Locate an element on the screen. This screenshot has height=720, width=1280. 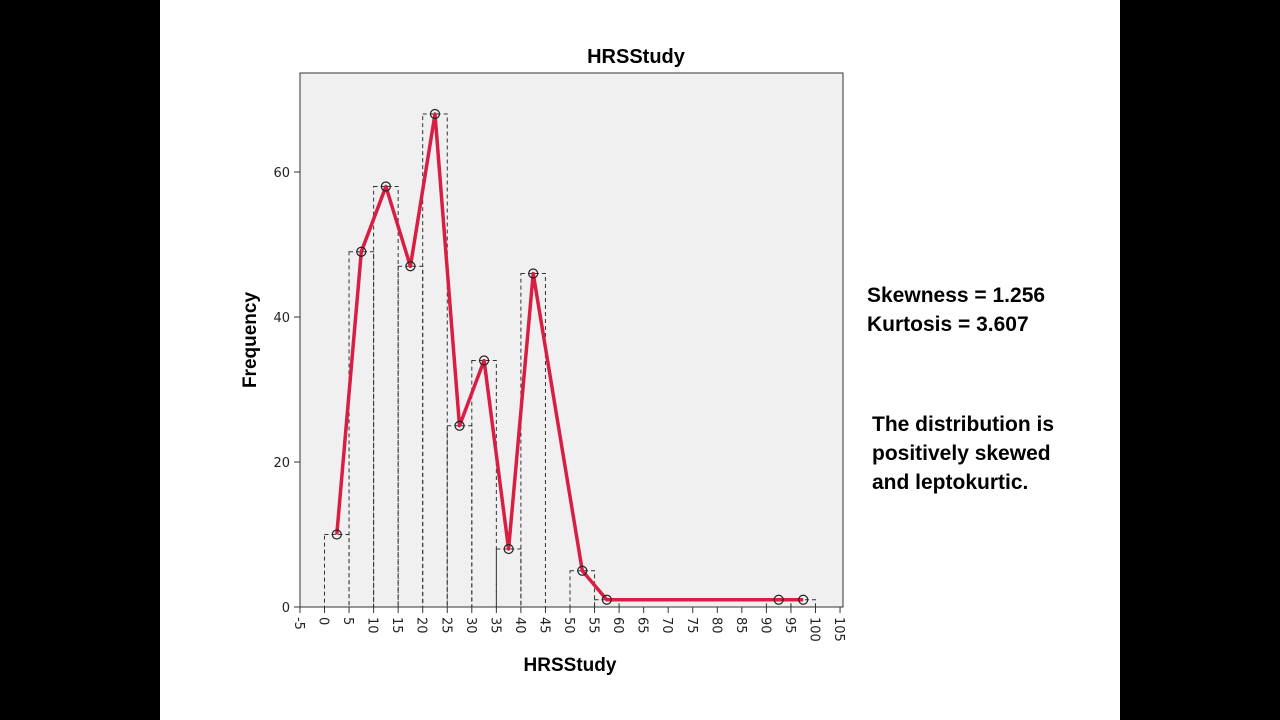
note-line-1: The distribution is is located at coordinates (963, 424).